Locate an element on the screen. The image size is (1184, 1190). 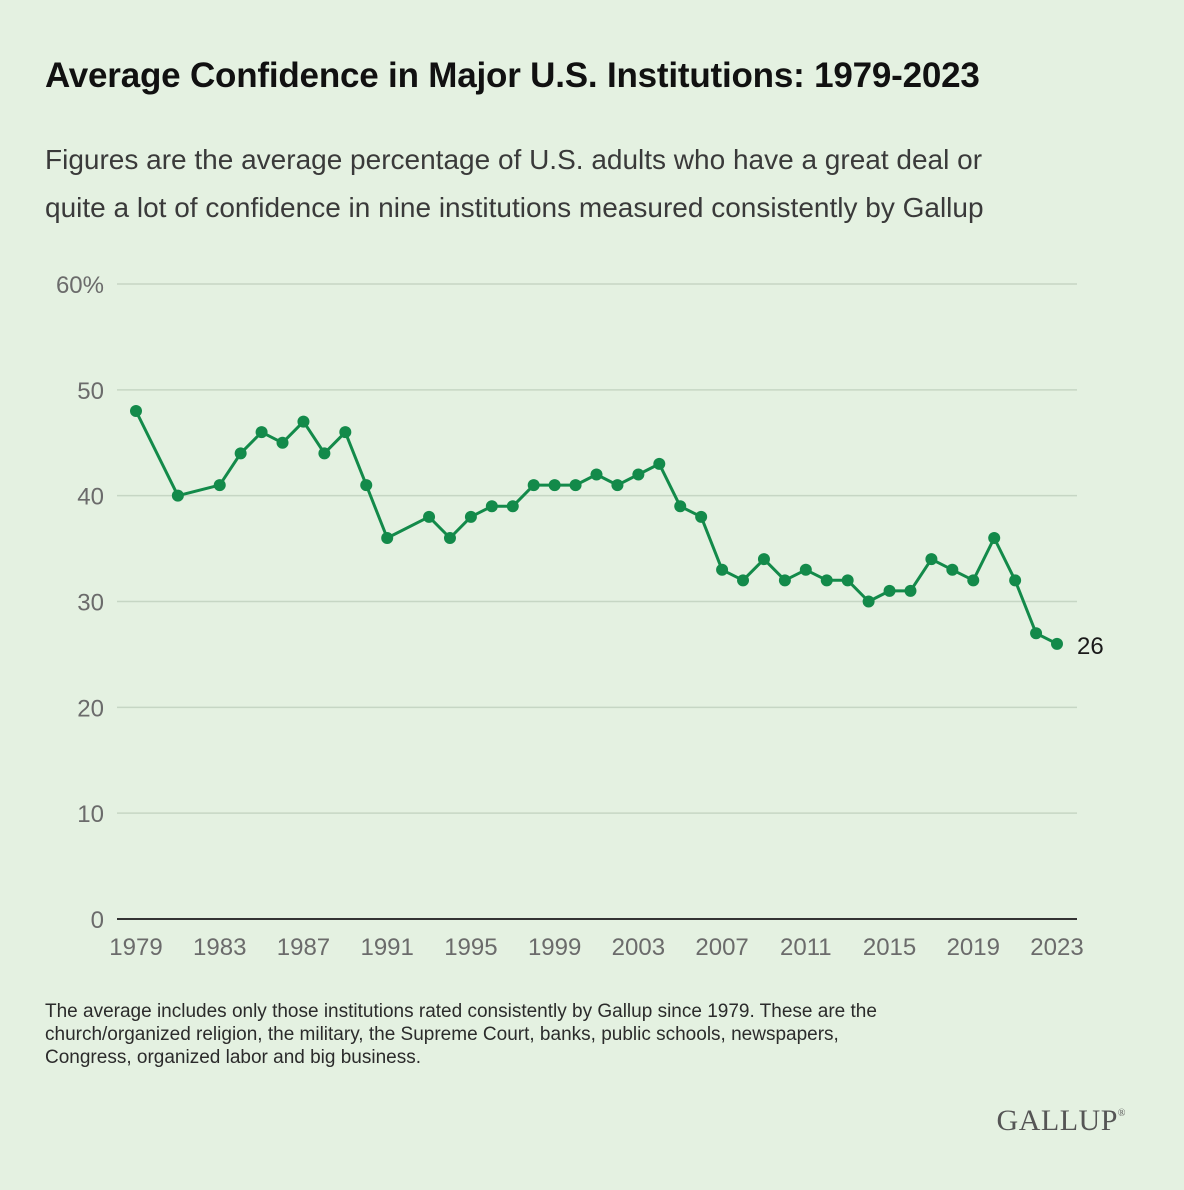
data-point-2013 is located at coordinates (847, 580).